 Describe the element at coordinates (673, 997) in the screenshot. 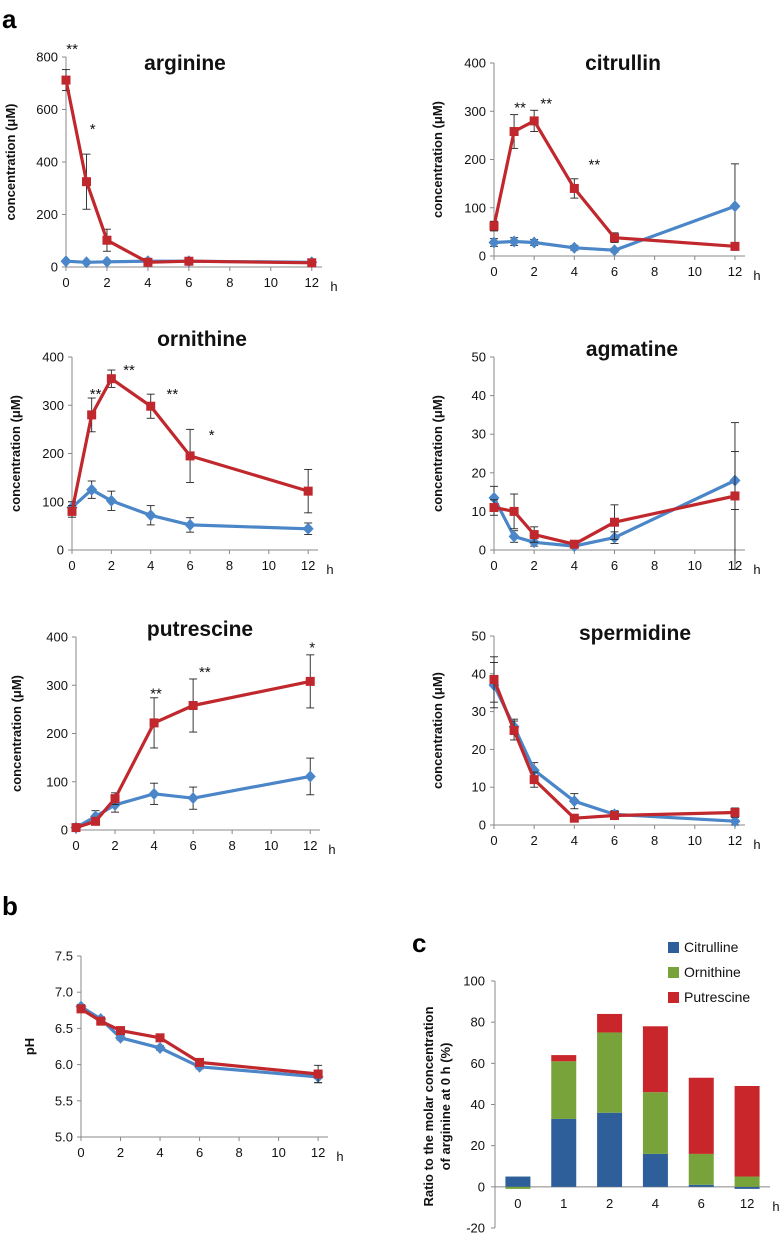

I see `legend-swatch-putrescine` at that location.